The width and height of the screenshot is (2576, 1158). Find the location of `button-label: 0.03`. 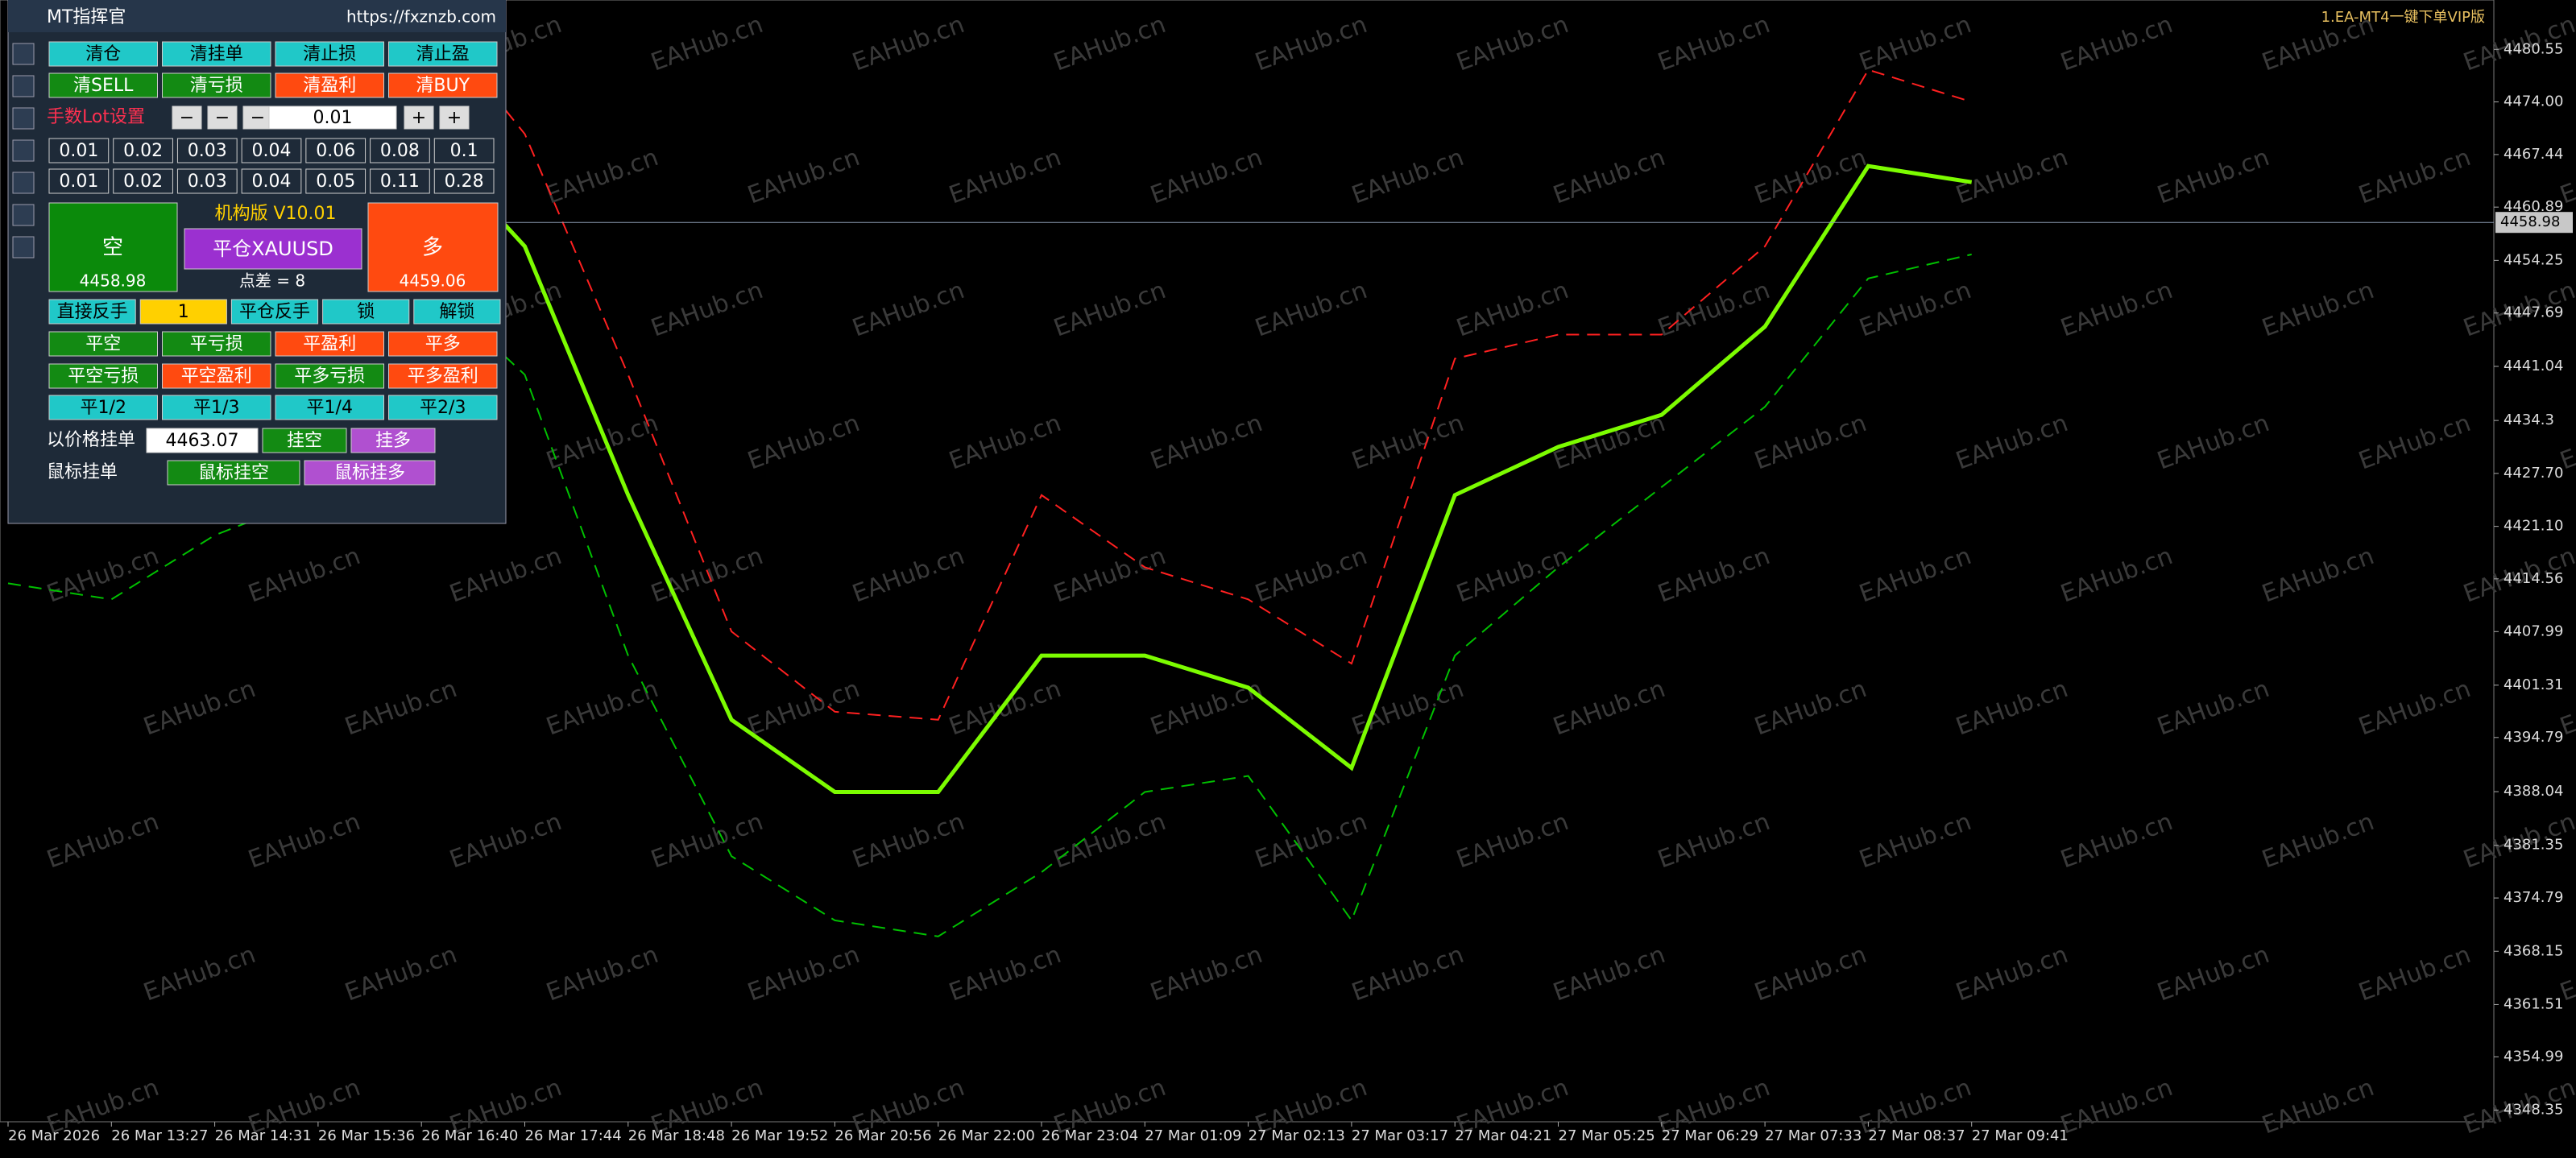

button-label: 0.03 is located at coordinates (207, 151).